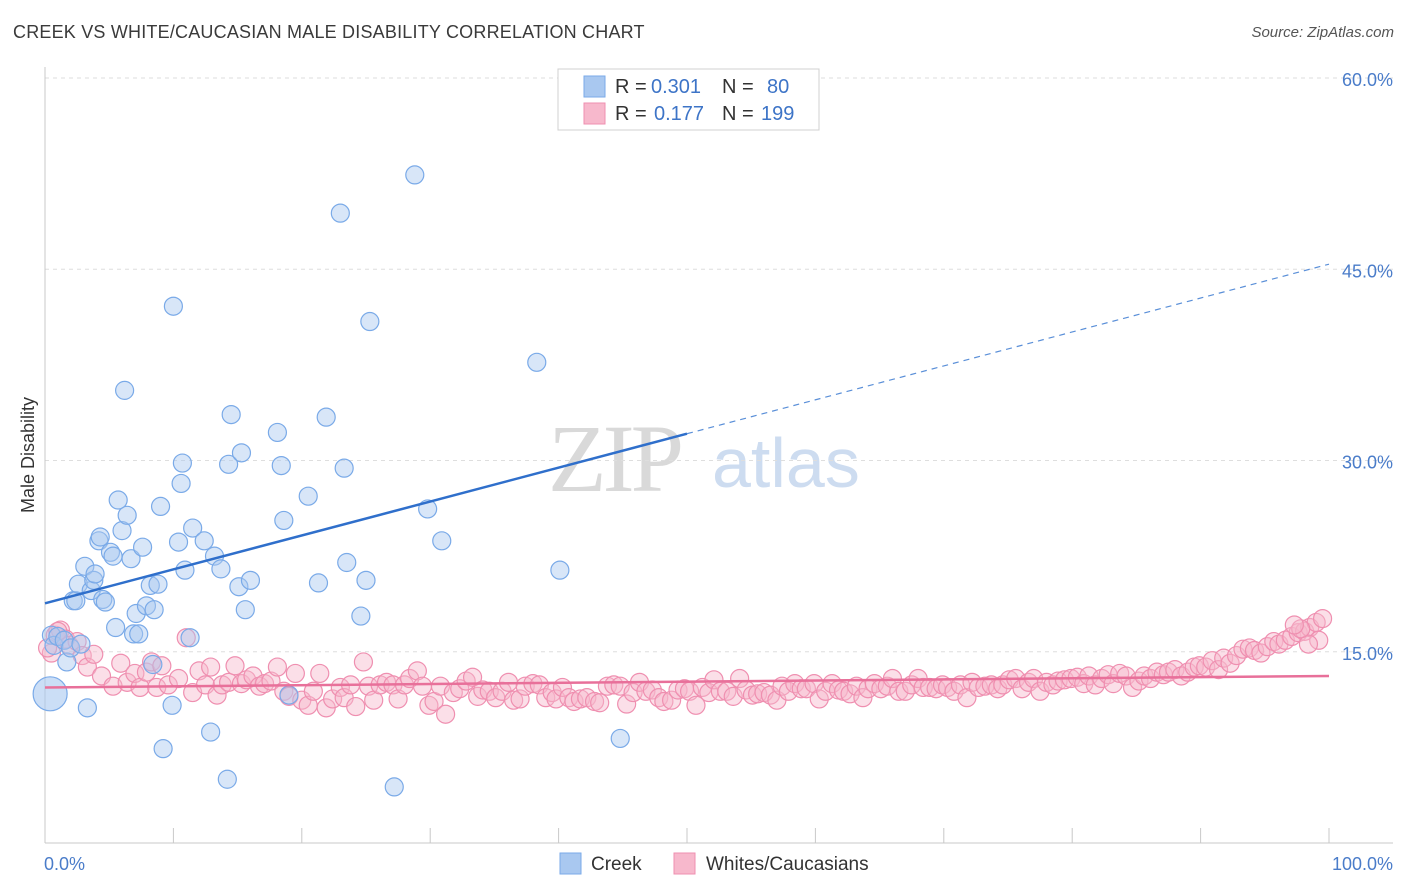  I want to click on y-axis-label: Male Disability, so click(28, 455).